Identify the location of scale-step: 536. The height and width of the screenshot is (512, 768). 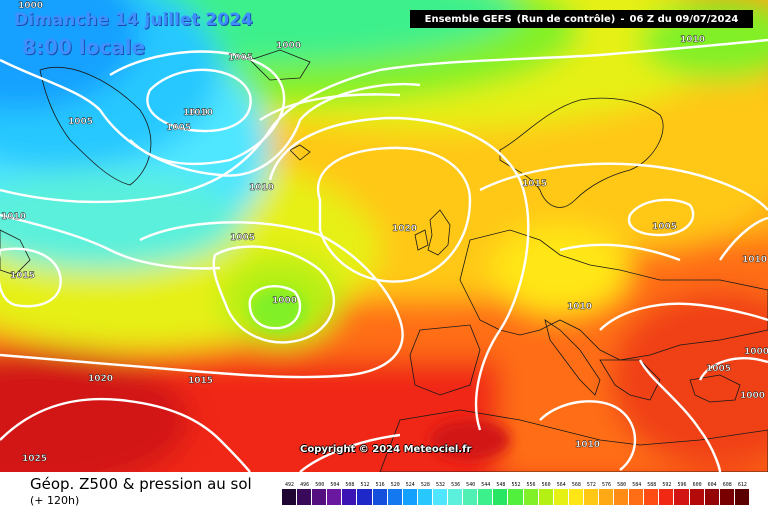
(456, 493).